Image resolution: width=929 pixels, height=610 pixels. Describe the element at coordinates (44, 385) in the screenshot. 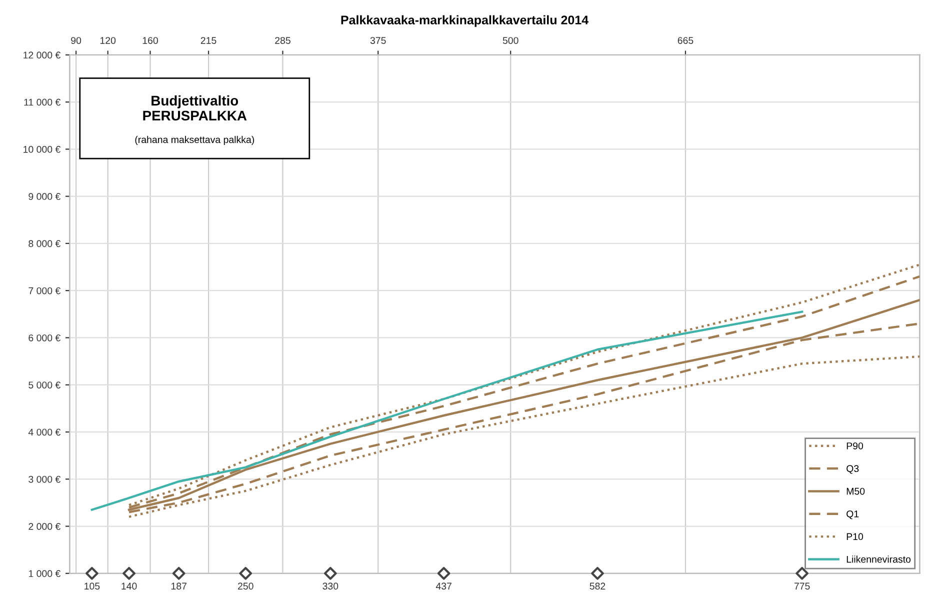

I see `y-tick-label: 5 000 €` at that location.